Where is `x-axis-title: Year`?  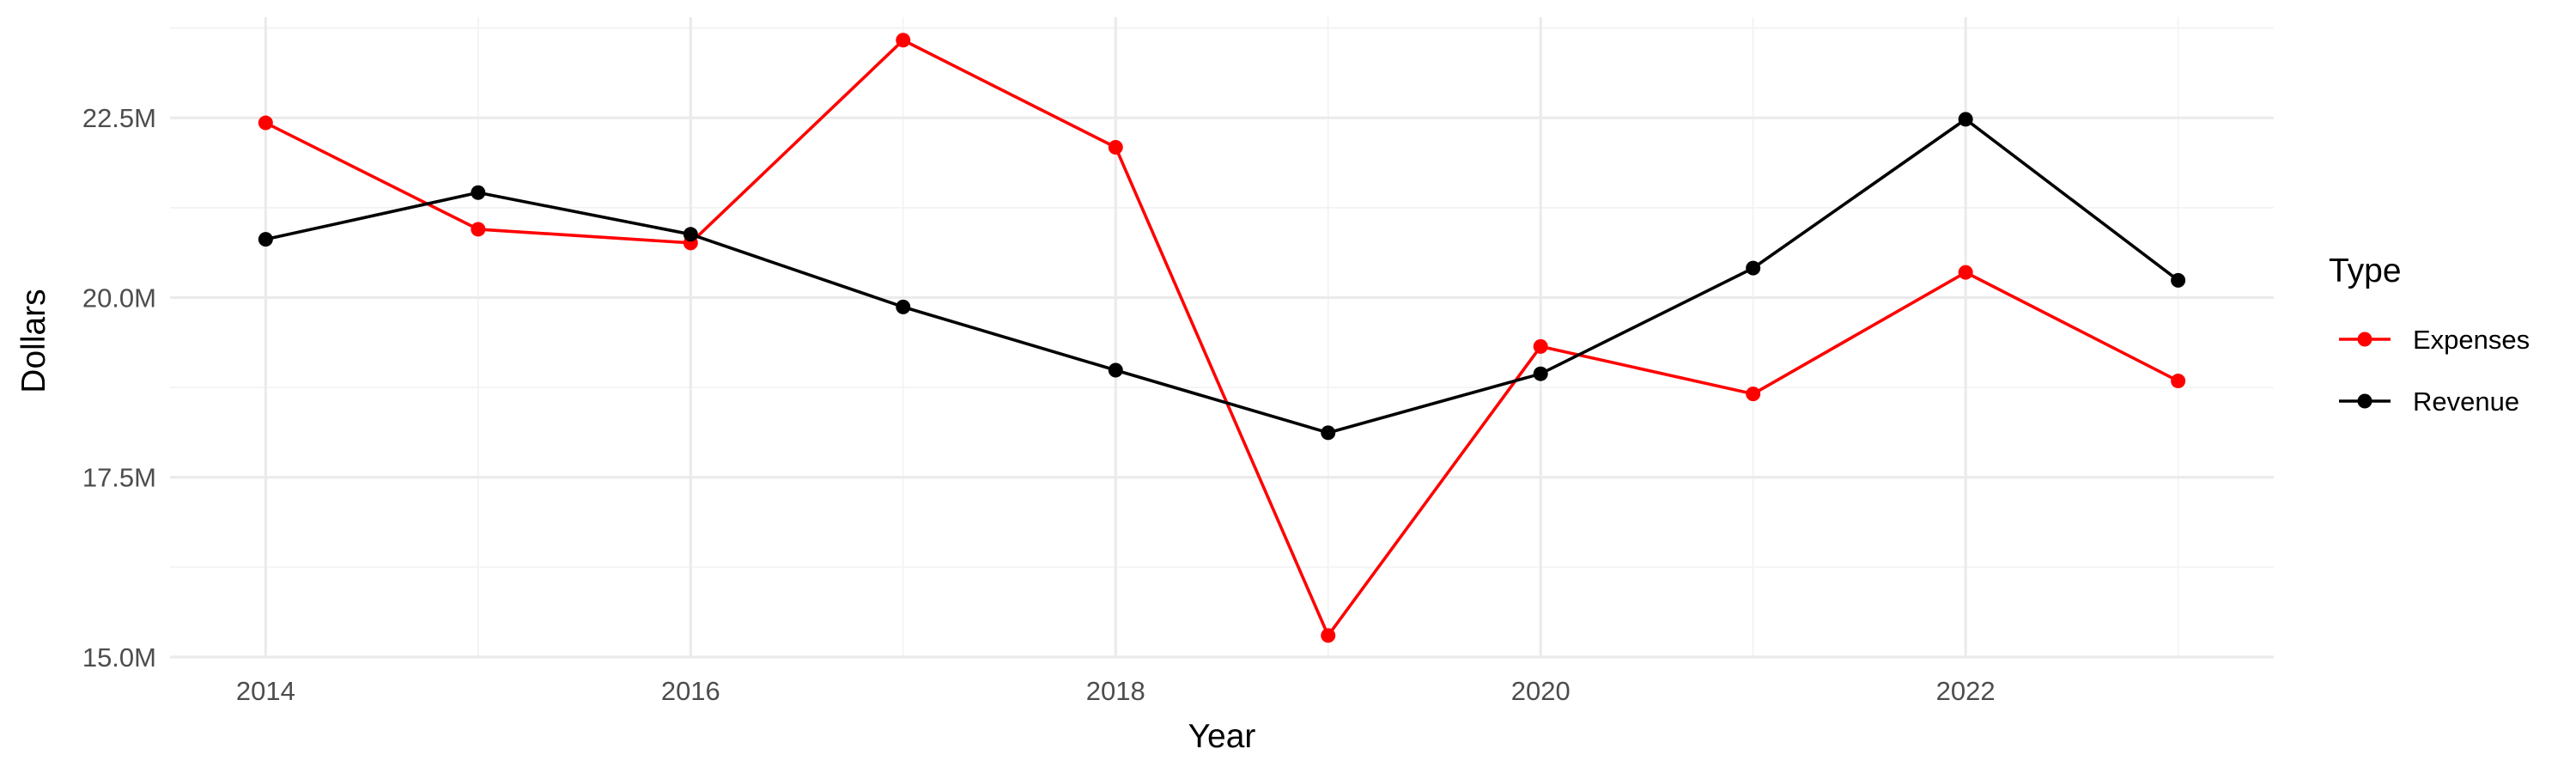
x-axis-title: Year is located at coordinates (1222, 736).